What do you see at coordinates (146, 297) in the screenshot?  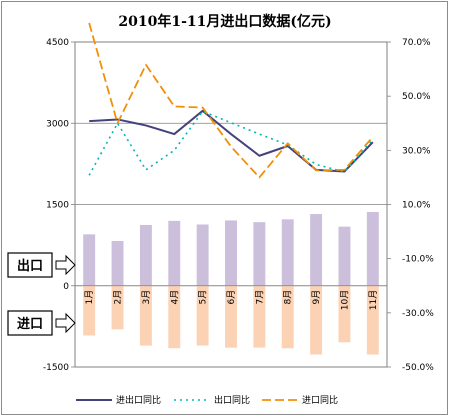 I see `month-label: 3月` at bounding box center [146, 297].